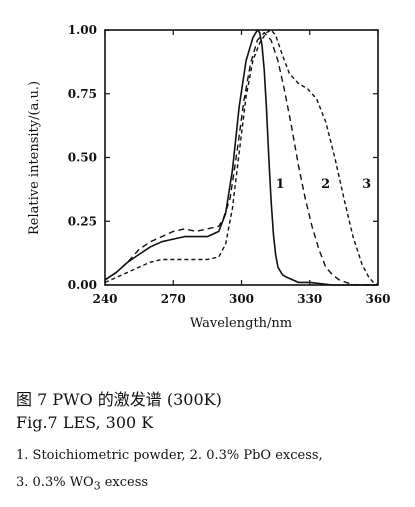  Describe the element at coordinates (82, 30) in the screenshot. I see `y-tick-label: 1.00` at that location.